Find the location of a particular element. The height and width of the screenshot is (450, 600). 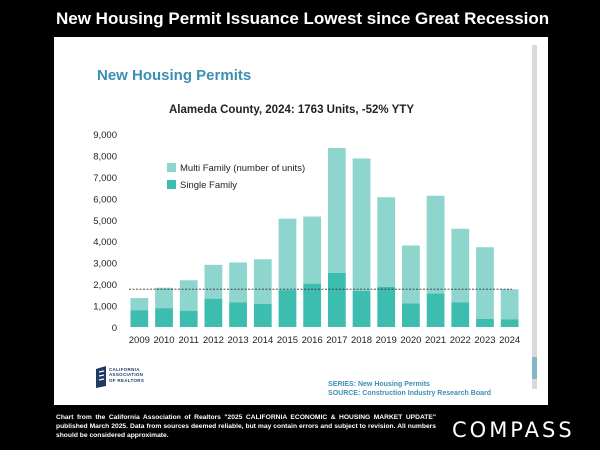

y-tick-label: 3,000 is located at coordinates (105, 264).